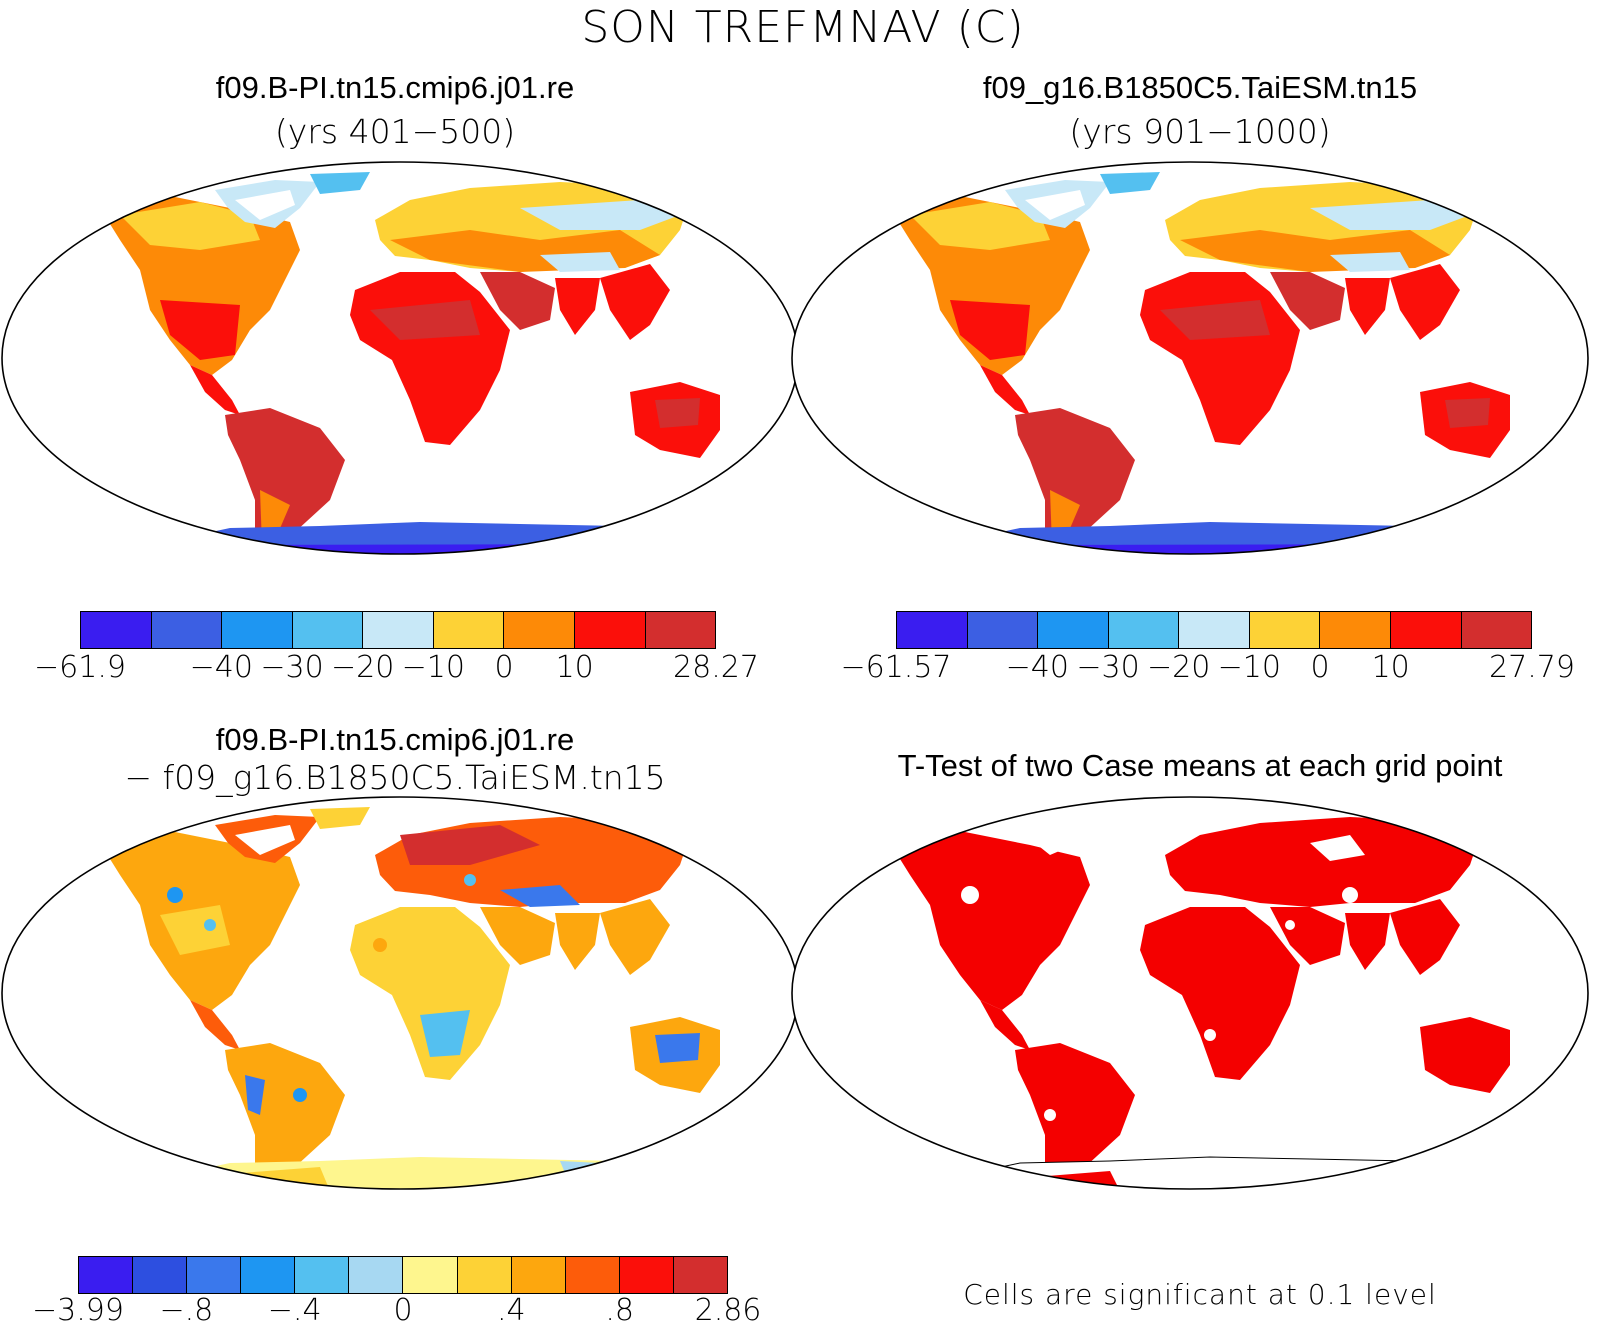  What do you see at coordinates (221, 667) in the screenshot?
I see `case1-colorbar-tick-label: −40` at bounding box center [221, 667].